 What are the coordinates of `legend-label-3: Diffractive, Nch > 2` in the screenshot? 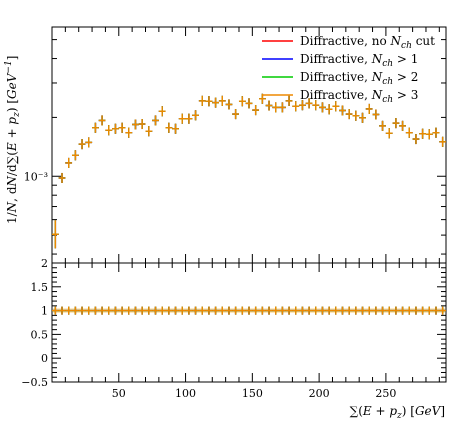 It's located at (359, 78).